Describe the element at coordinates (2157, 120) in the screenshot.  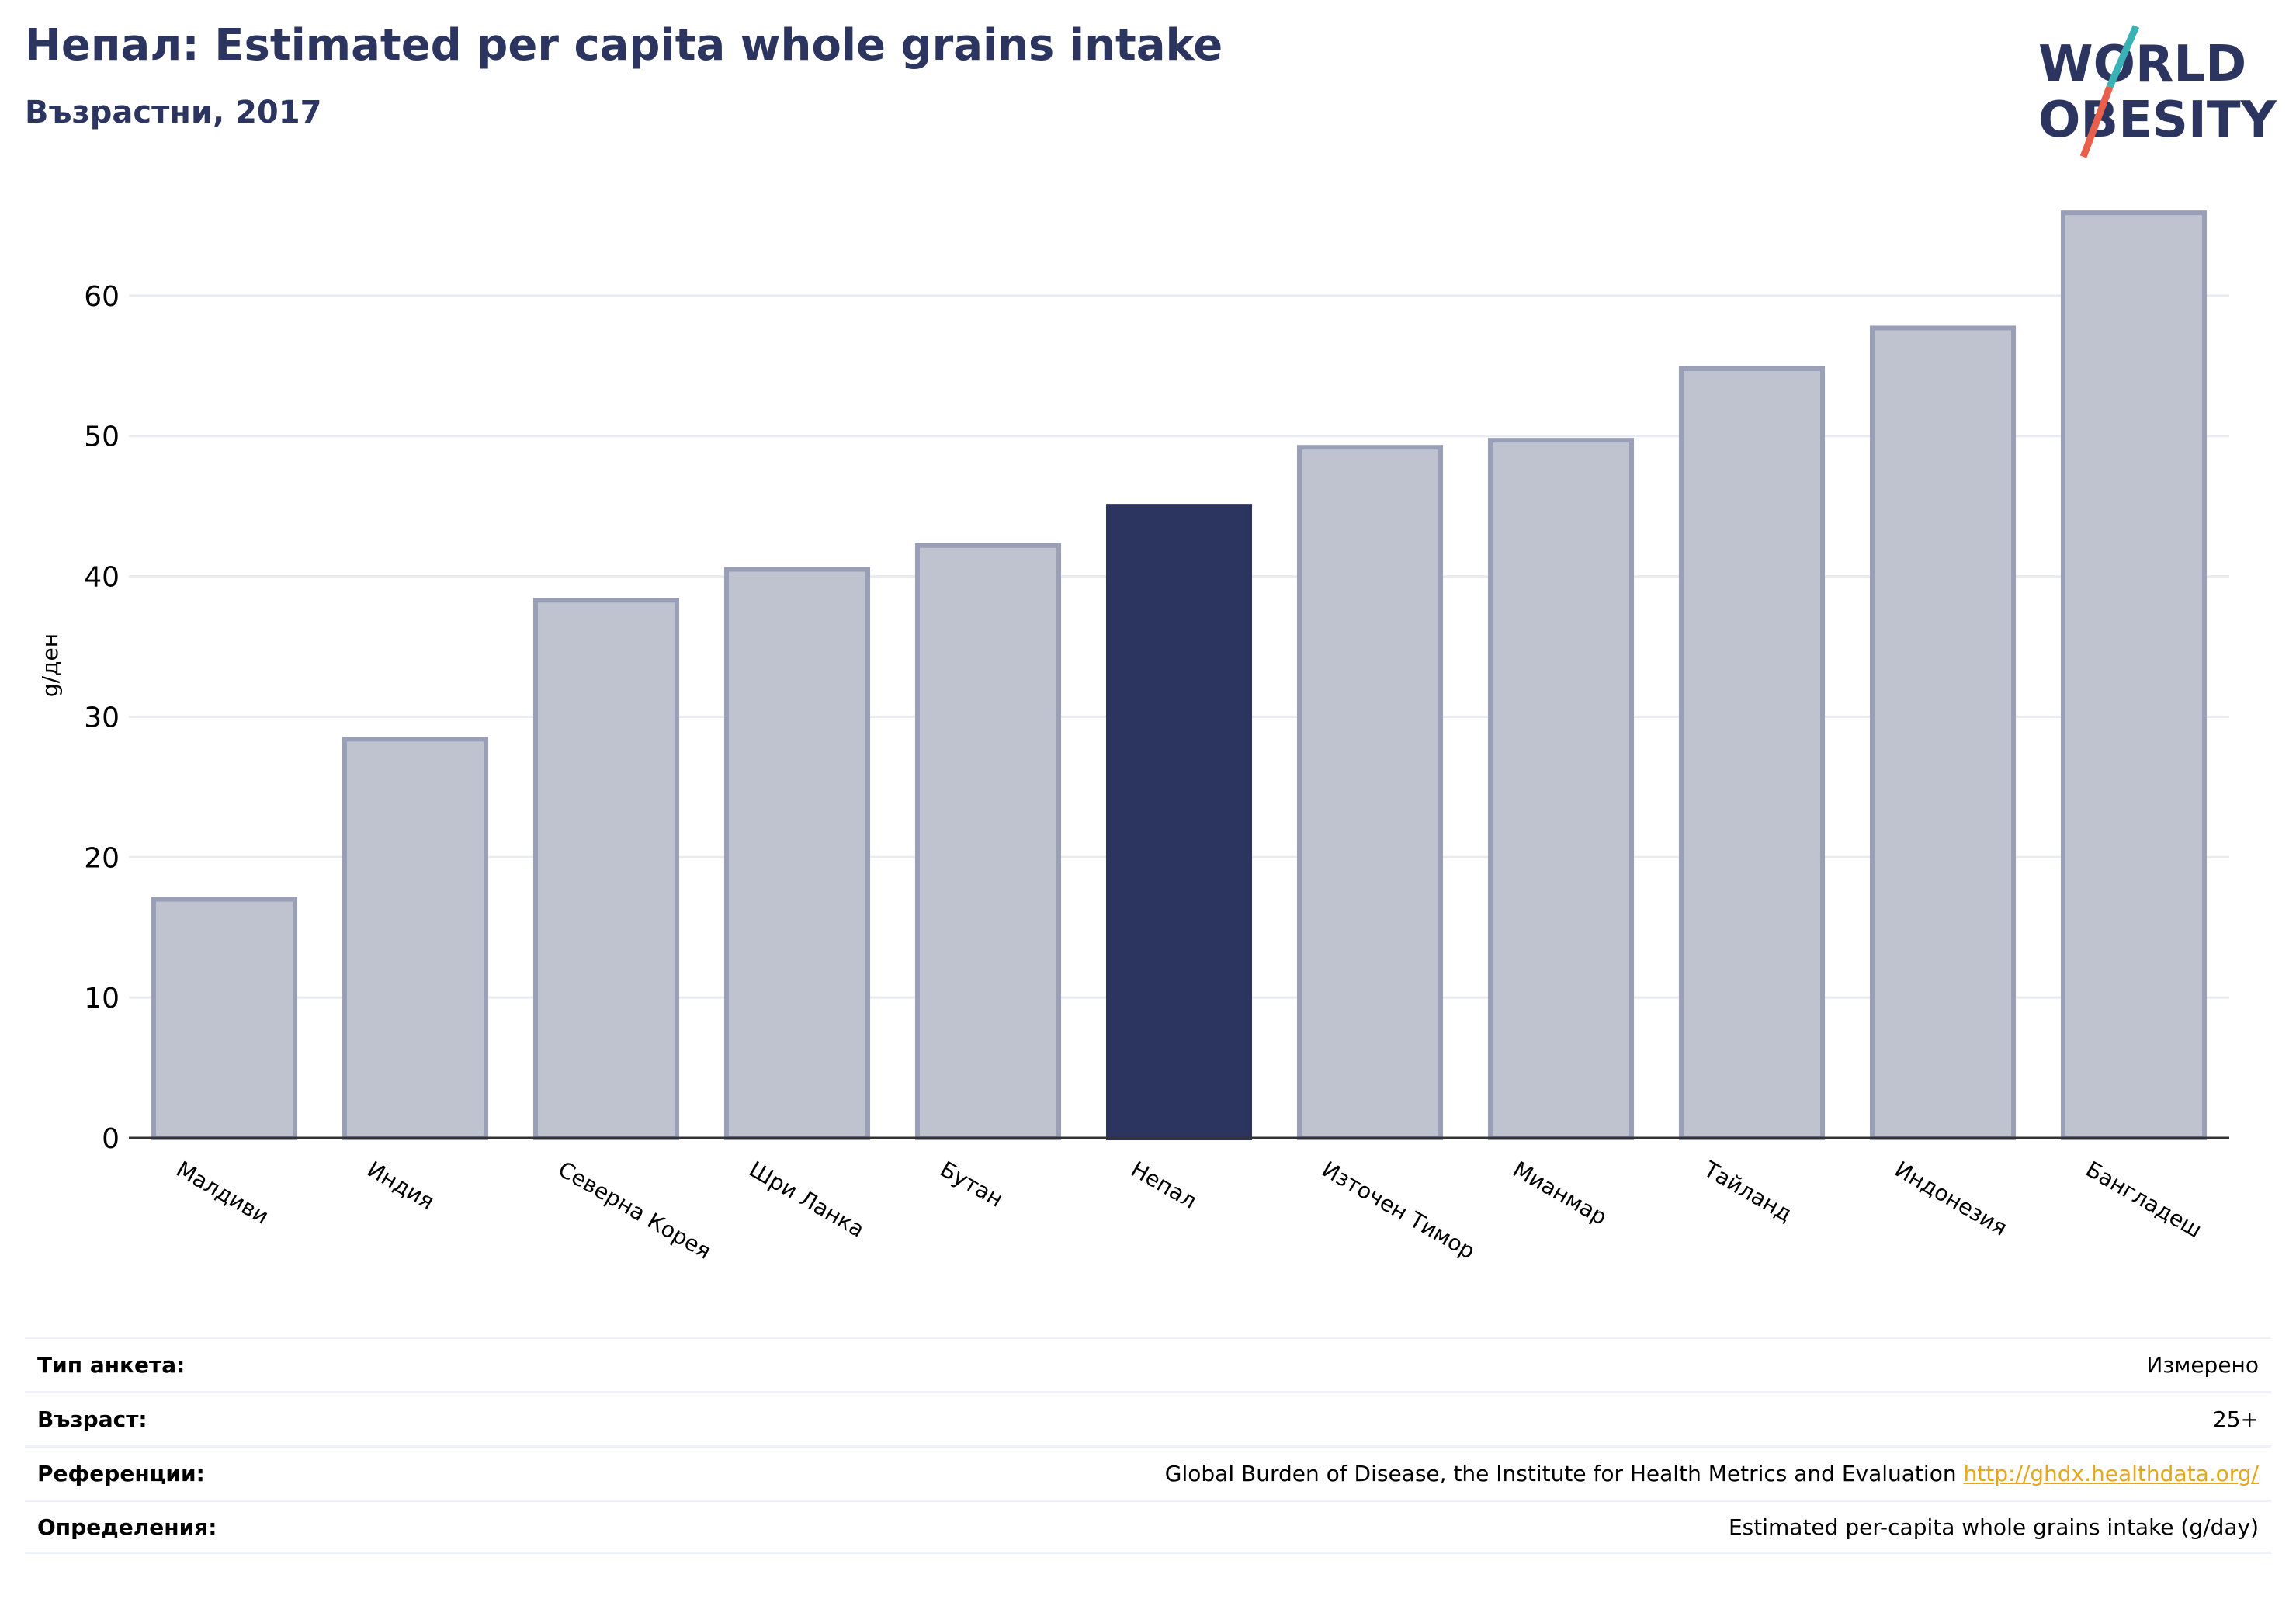
I see `logo-text-obesity: OBESITY` at that location.